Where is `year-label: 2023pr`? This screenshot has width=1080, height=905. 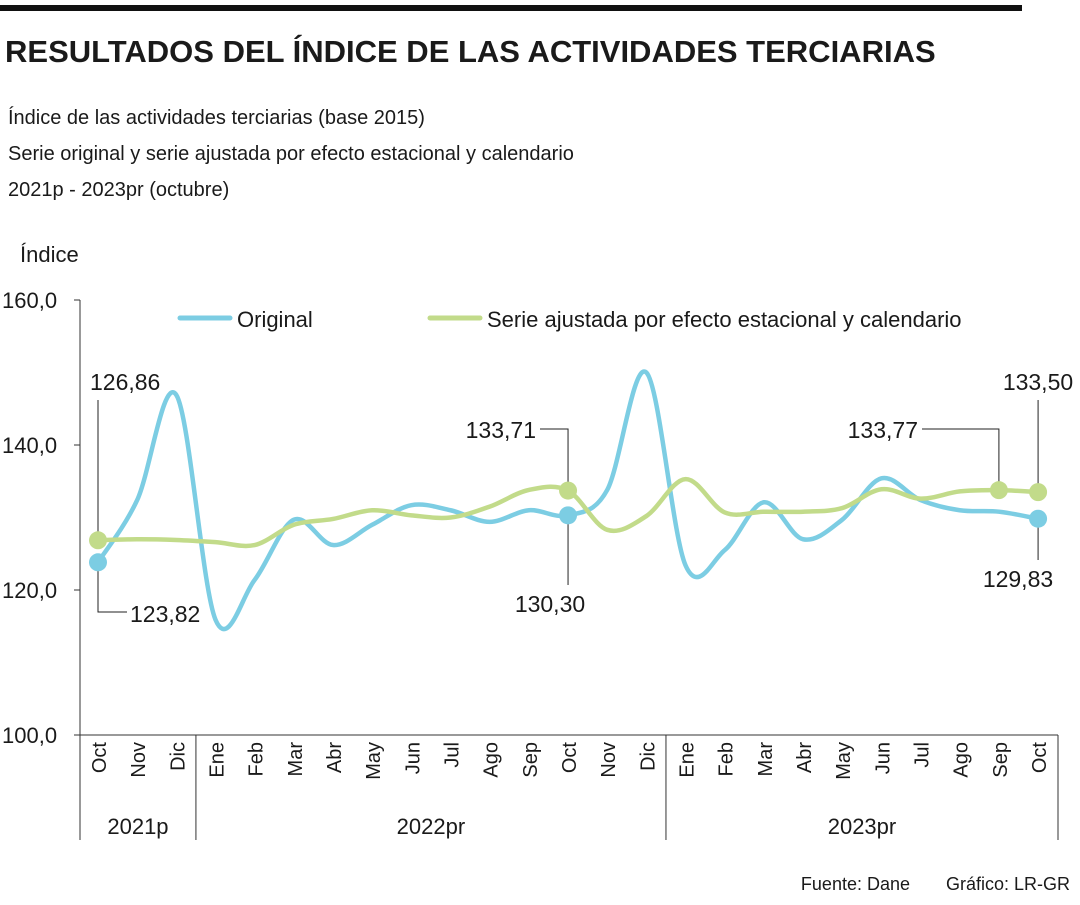
year-label: 2023pr is located at coordinates (862, 826).